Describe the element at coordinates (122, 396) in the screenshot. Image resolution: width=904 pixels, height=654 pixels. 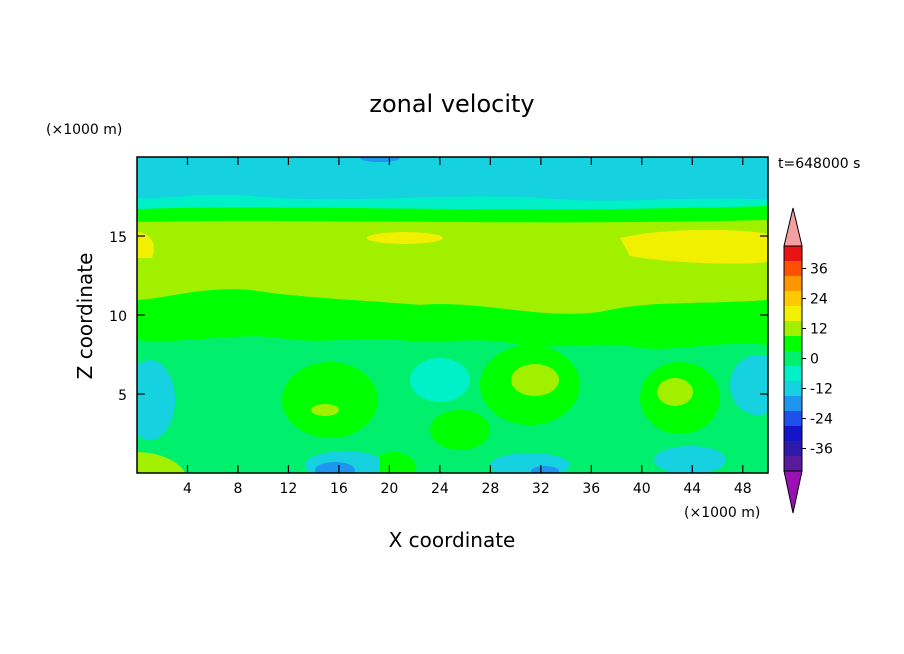
I see `y-tick-label: 5` at that location.